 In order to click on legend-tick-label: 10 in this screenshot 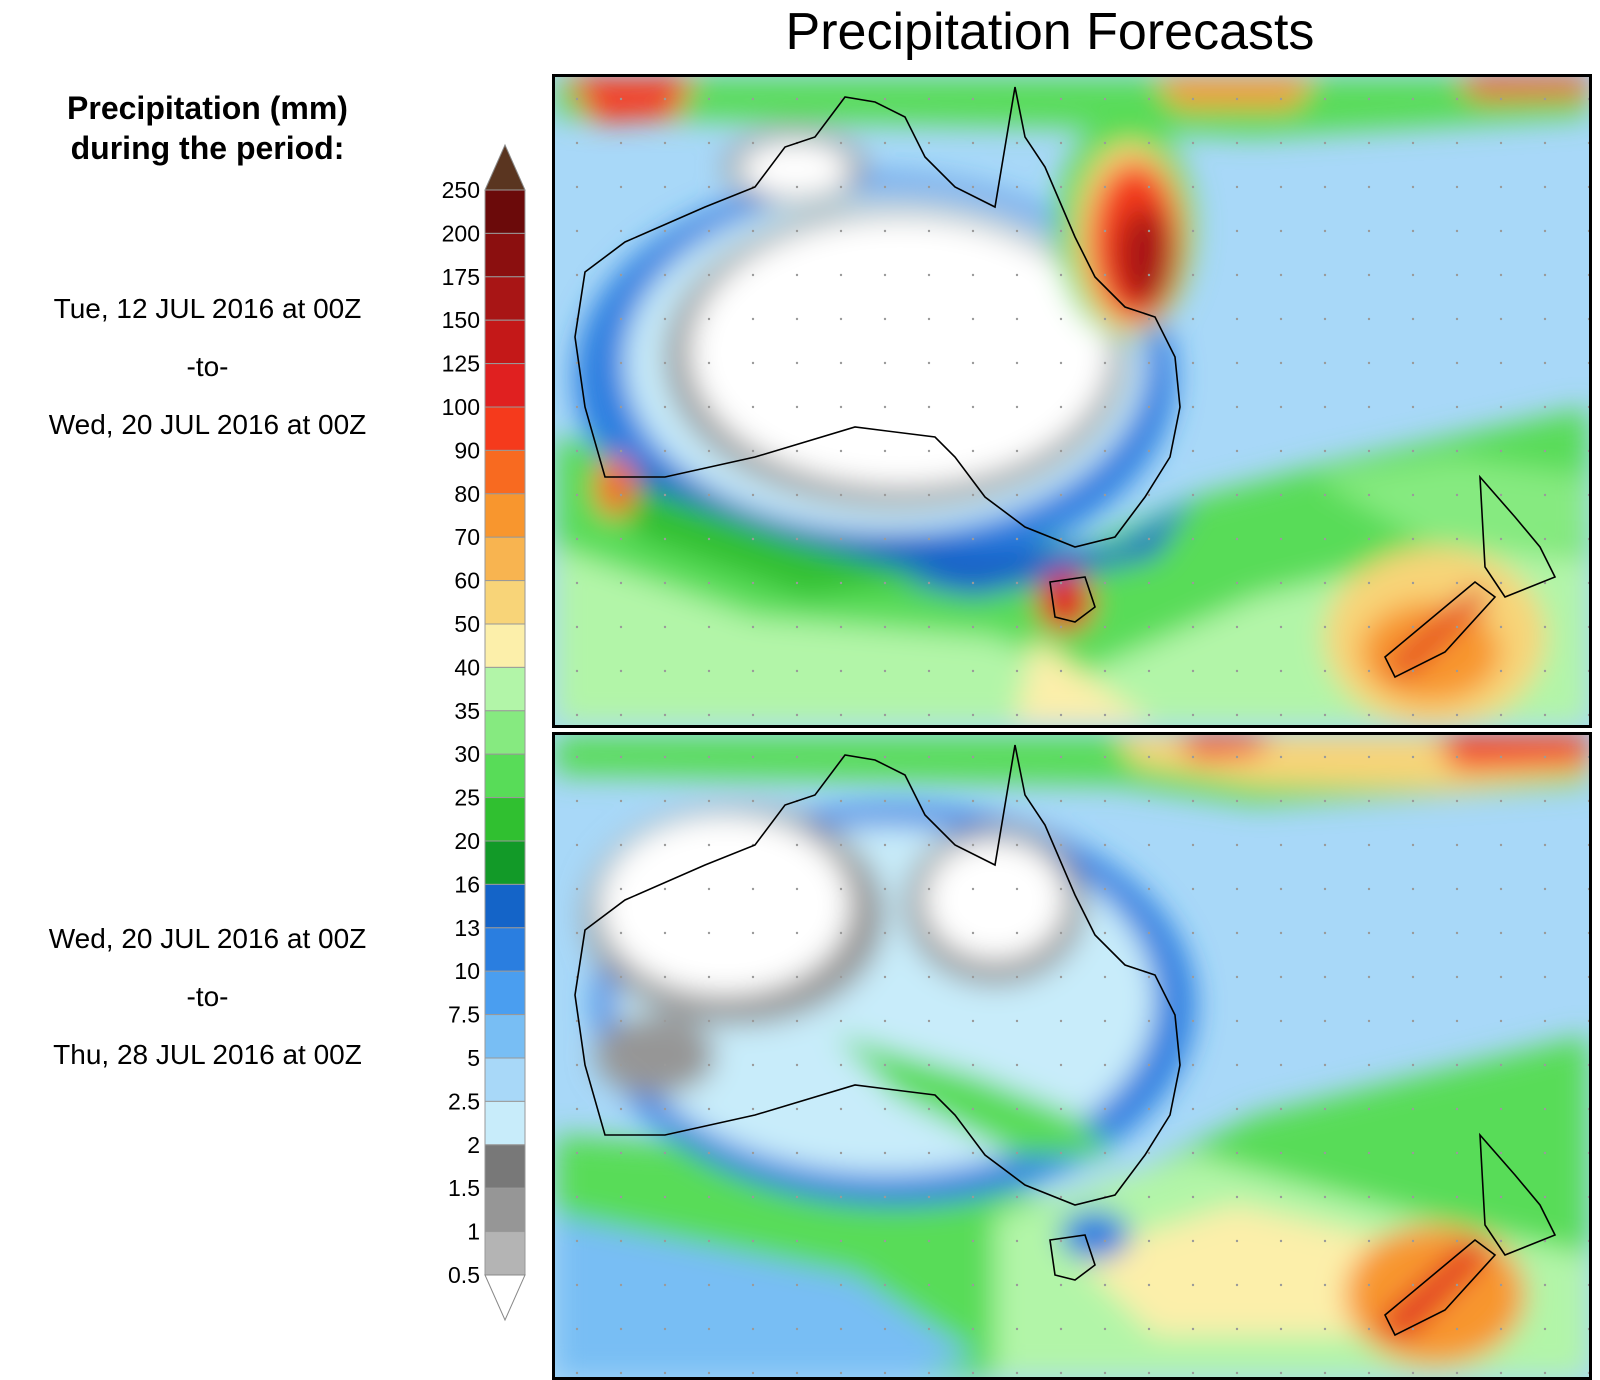, I will do `click(467, 971)`.